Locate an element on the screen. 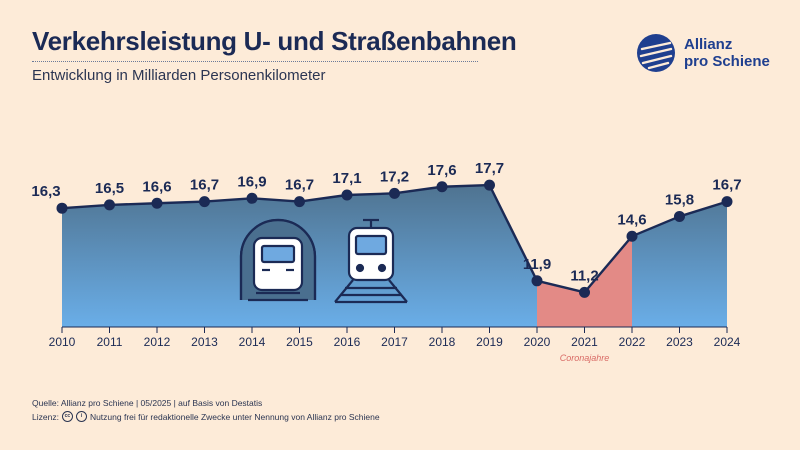 The width and height of the screenshot is (800, 450). title-divider is located at coordinates (255, 61).